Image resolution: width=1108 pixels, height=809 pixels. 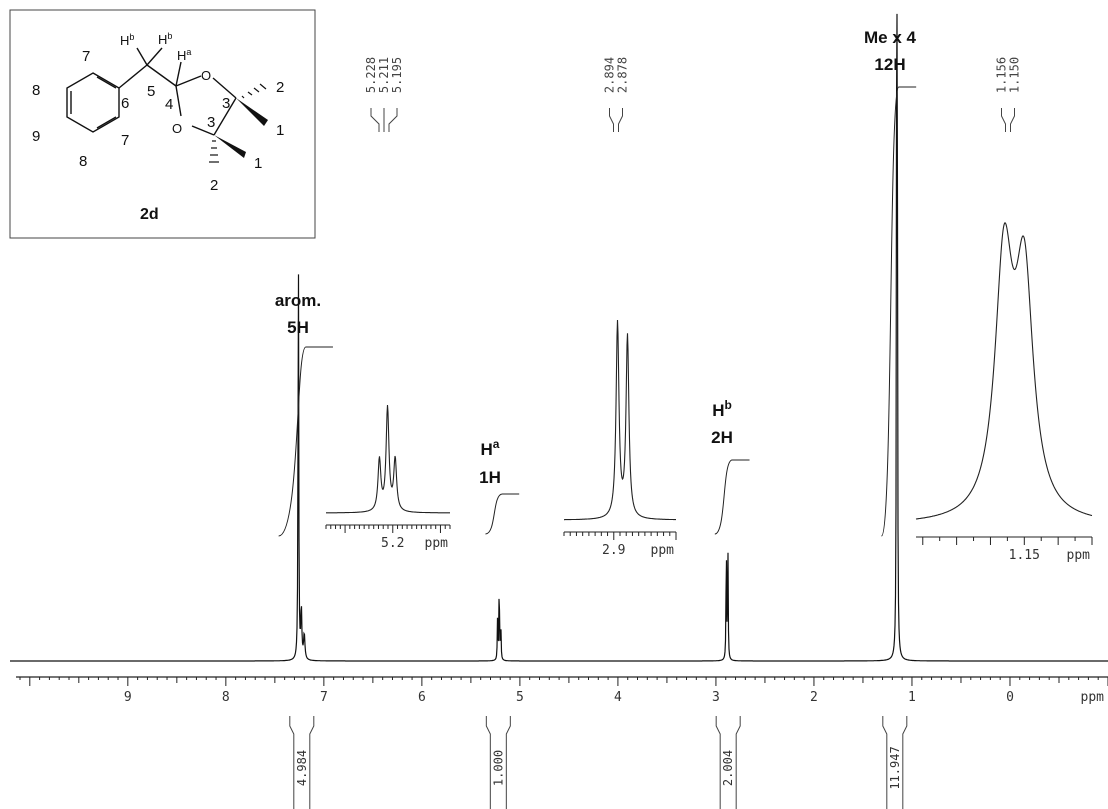 I want to click on x-tick-label: 9, so click(x=128, y=697).